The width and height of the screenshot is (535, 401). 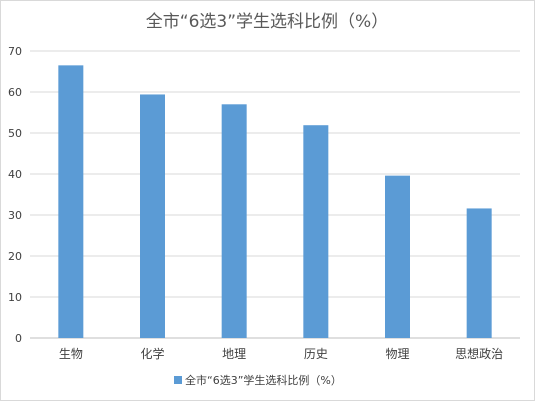 What do you see at coordinates (15, 51) in the screenshot?
I see `y-tick-label: 70` at bounding box center [15, 51].